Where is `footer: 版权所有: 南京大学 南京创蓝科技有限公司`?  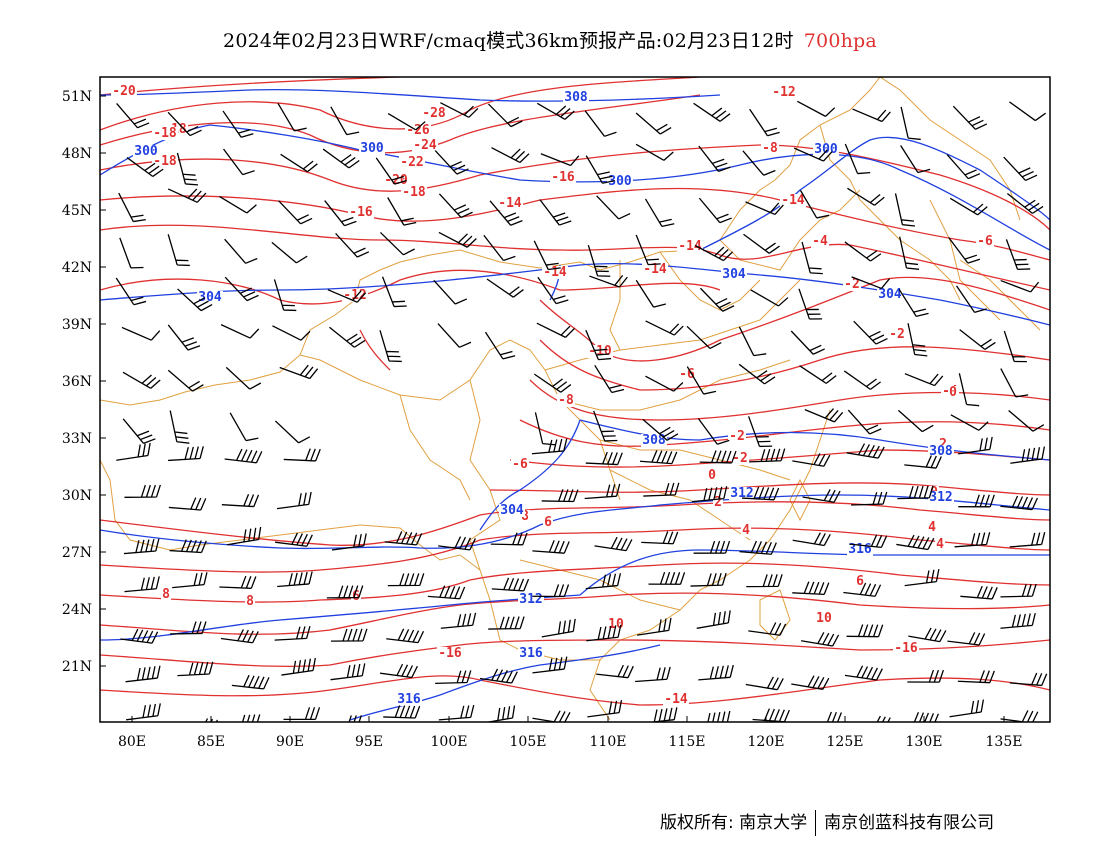 footer: 版权所有: 南京大学 南京创蓝科技有限公司 is located at coordinates (827, 822).